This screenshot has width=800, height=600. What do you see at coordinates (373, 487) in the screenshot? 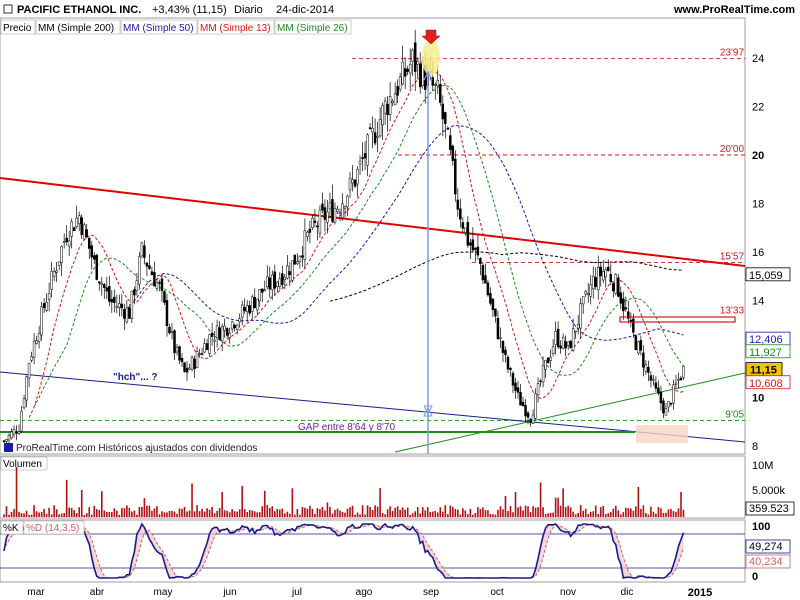
I see `volume-panel` at bounding box center [373, 487].